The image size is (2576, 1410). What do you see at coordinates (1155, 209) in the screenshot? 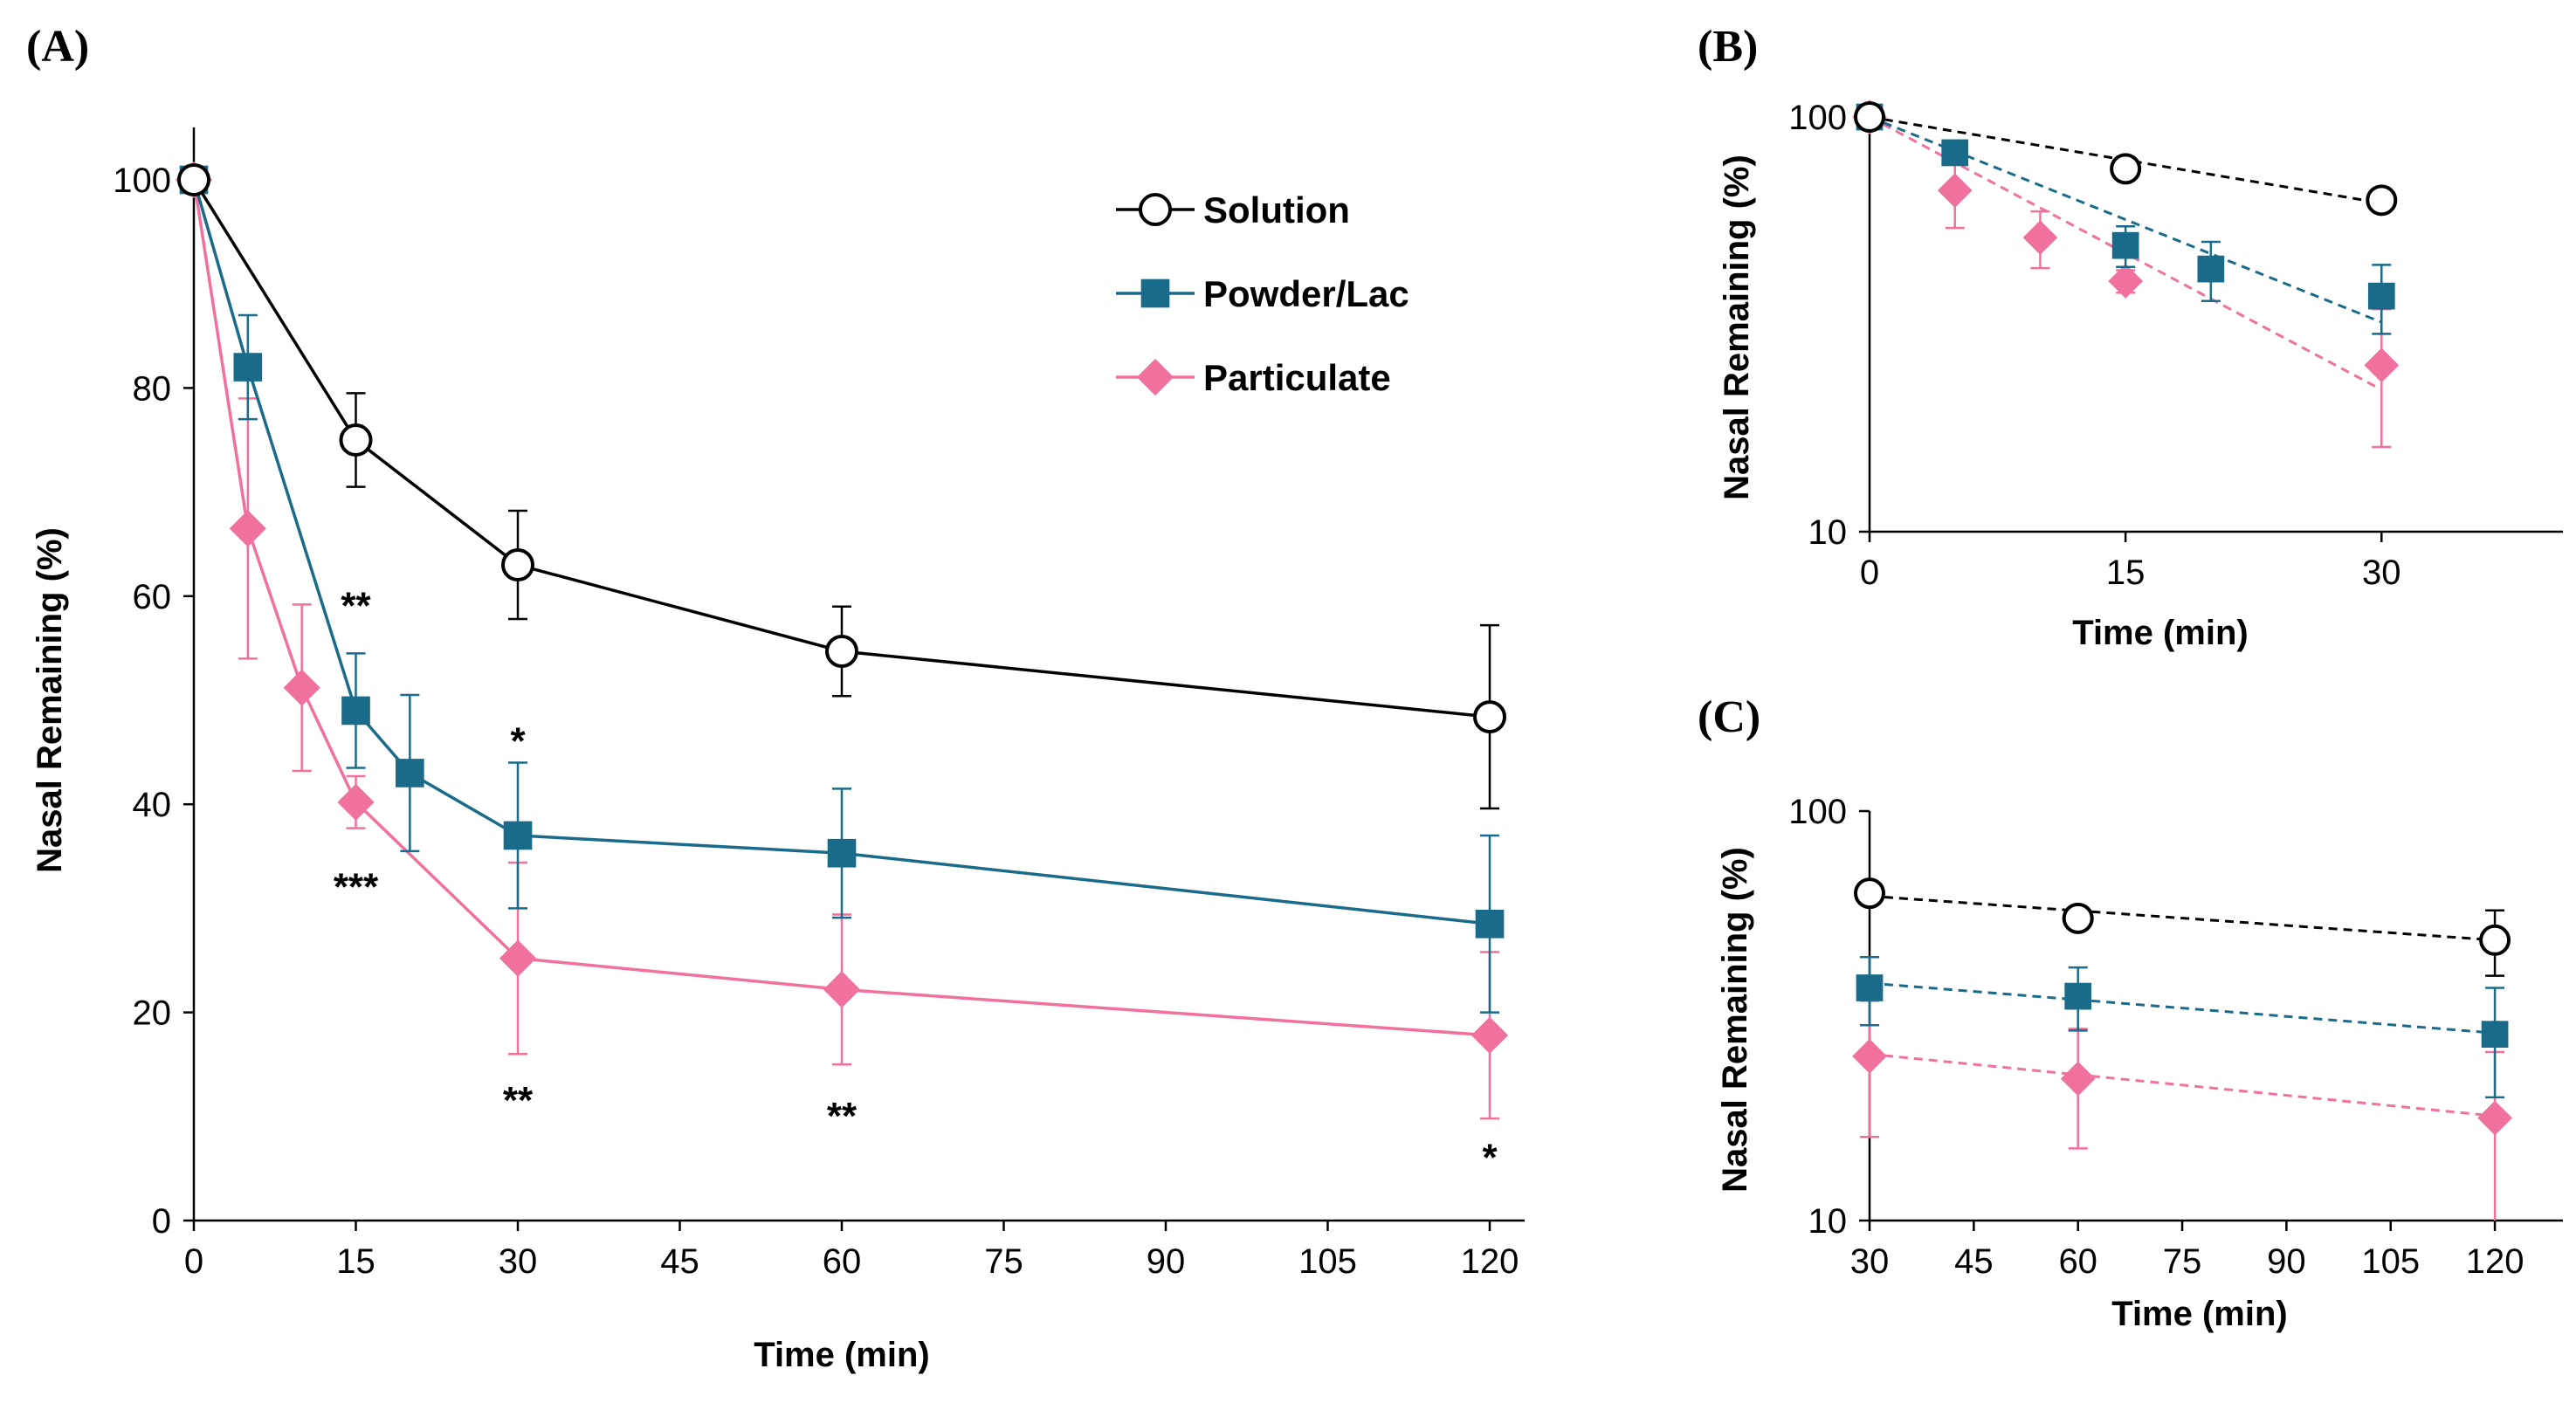
I see `legend-marker-solution` at bounding box center [1155, 209].